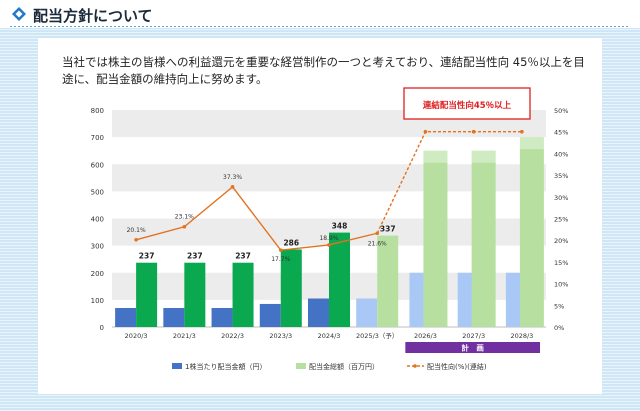 The width and height of the screenshot is (640, 411). I want to click on target-box, so click(467, 103).